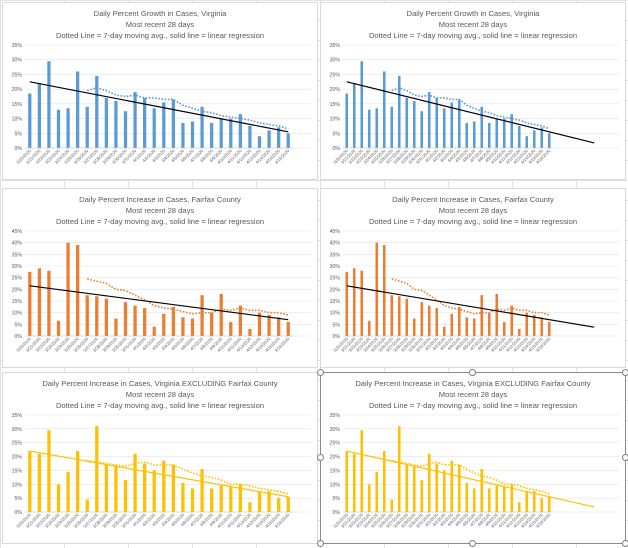  I want to click on resize-handle-top-center, so click(472, 372).